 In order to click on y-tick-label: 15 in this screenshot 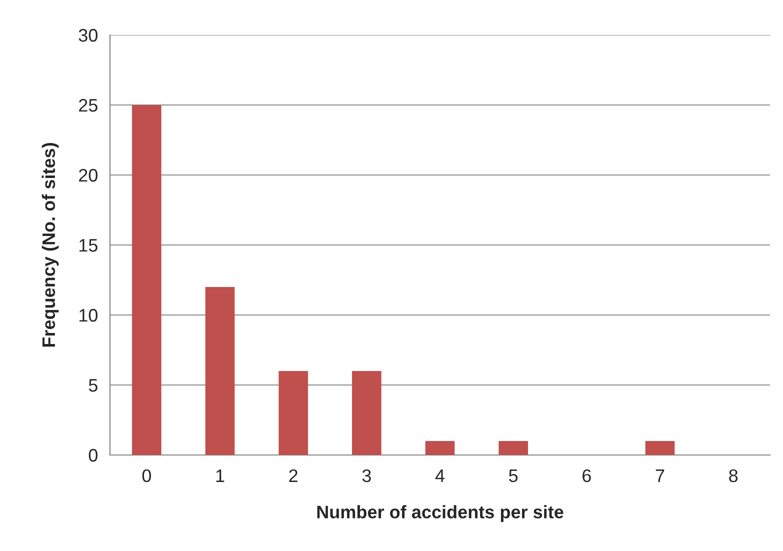, I will do `click(88, 245)`.